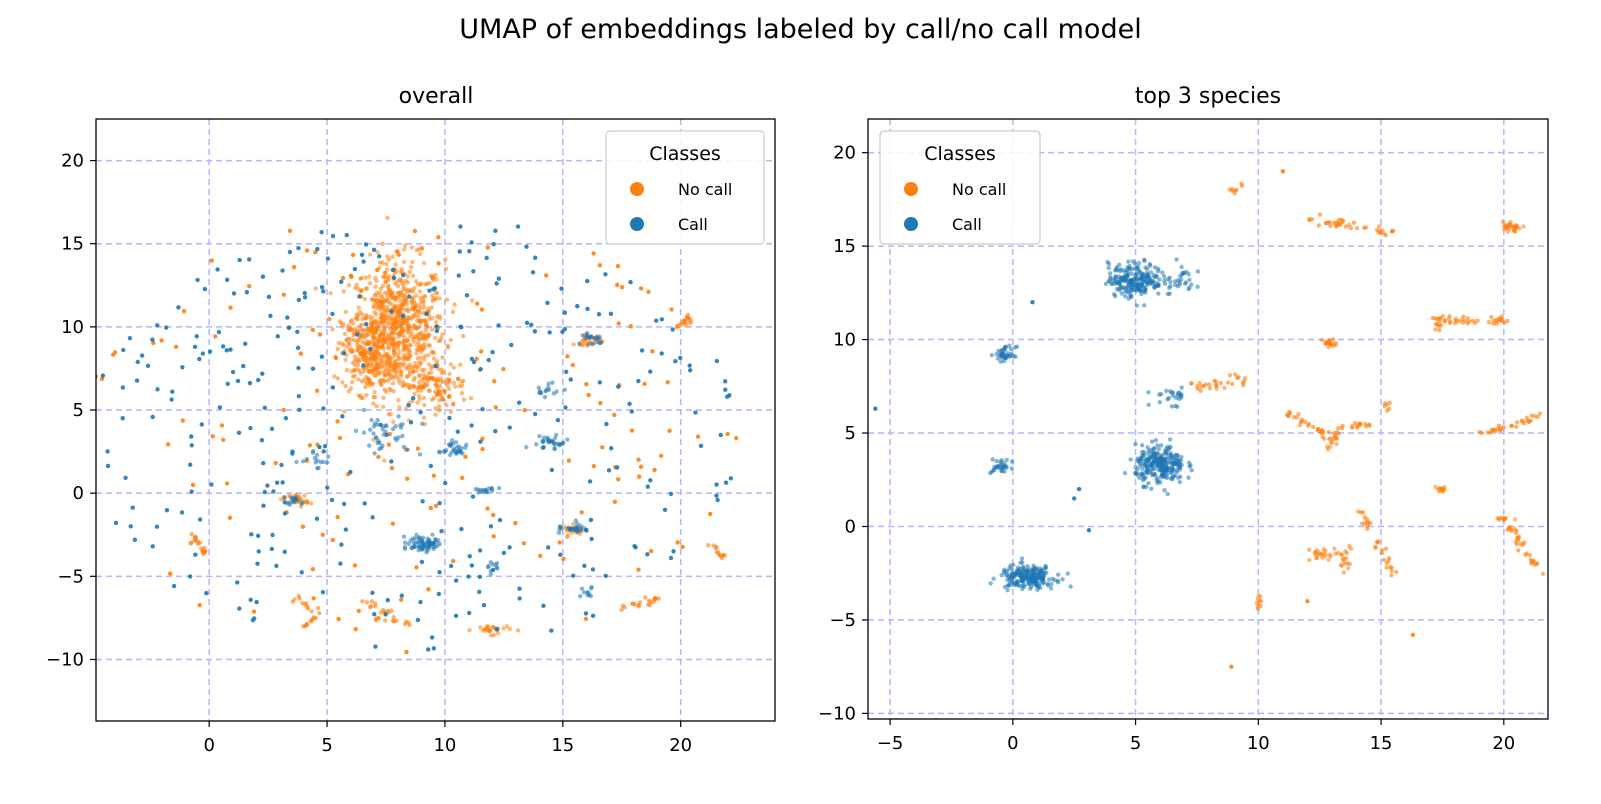  What do you see at coordinates (436, 96) in the screenshot?
I see `subplot-title: overall` at bounding box center [436, 96].